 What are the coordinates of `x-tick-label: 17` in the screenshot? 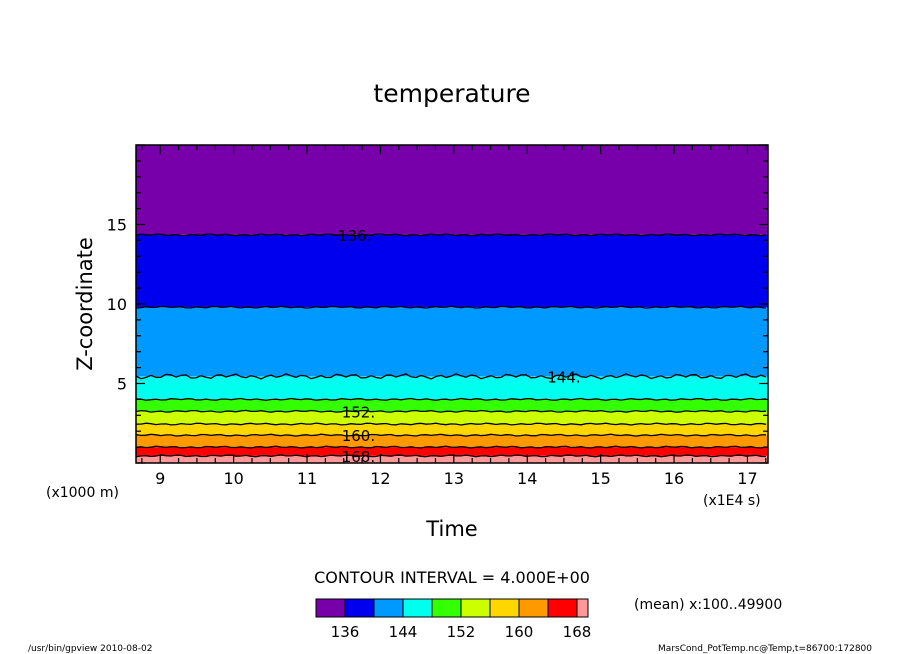 It's located at (747, 478).